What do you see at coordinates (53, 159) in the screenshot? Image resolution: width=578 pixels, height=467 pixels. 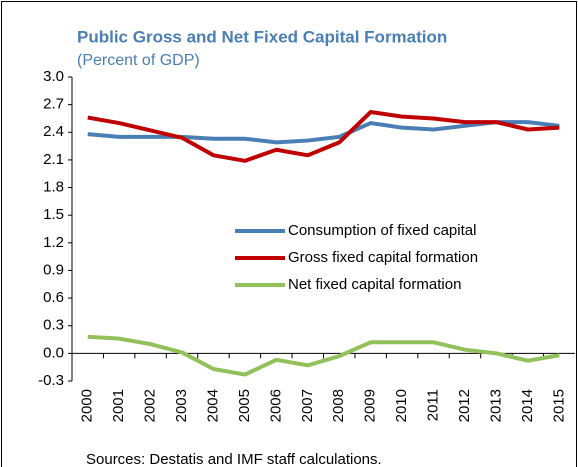 I see `y-tick-label: 2.1` at bounding box center [53, 159].